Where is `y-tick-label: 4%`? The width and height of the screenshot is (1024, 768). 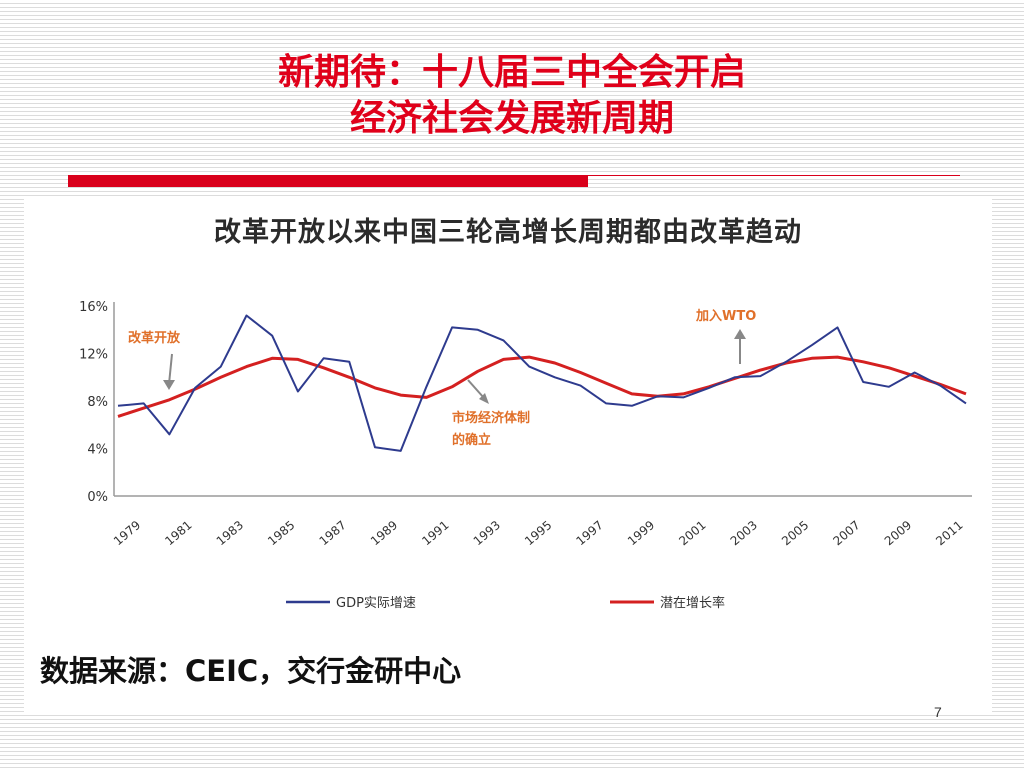
y-tick-label: 4% is located at coordinates (97, 450).